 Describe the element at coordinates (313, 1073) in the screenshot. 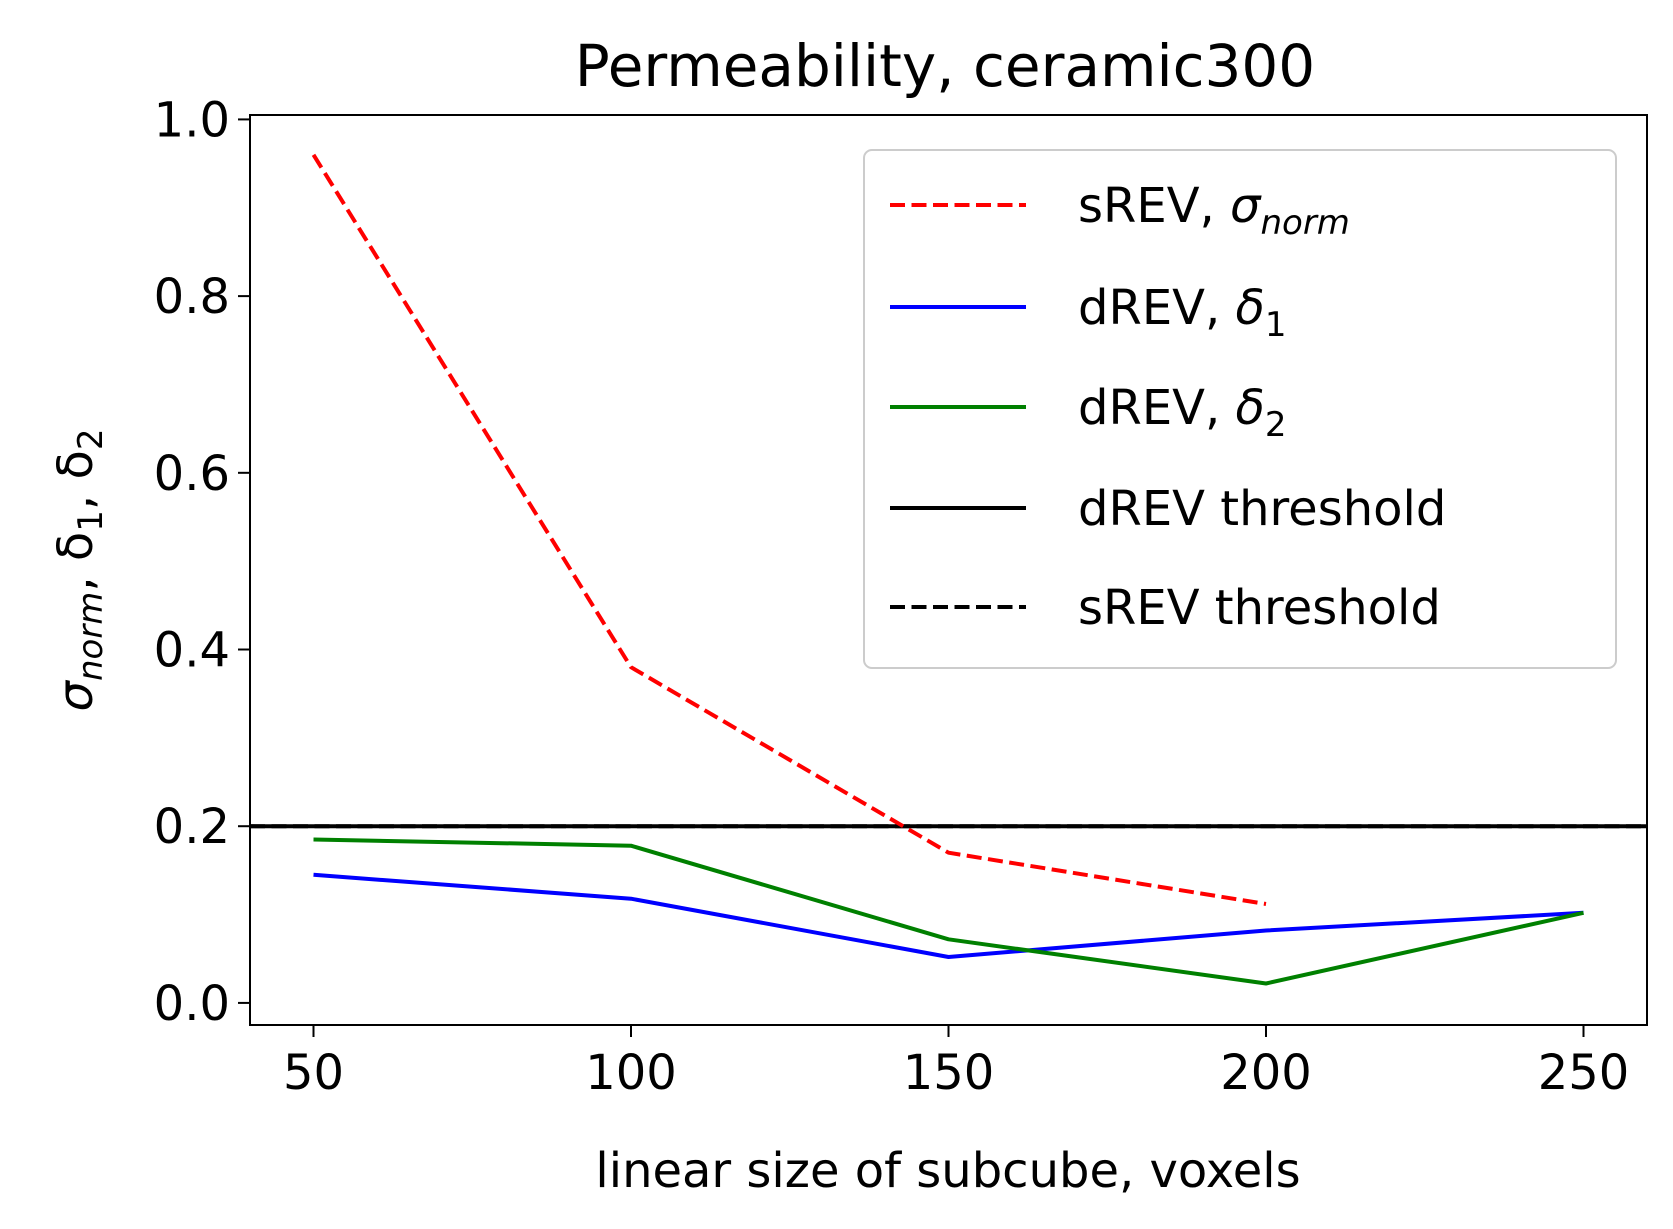

I see `x-tick-label: 50` at that location.